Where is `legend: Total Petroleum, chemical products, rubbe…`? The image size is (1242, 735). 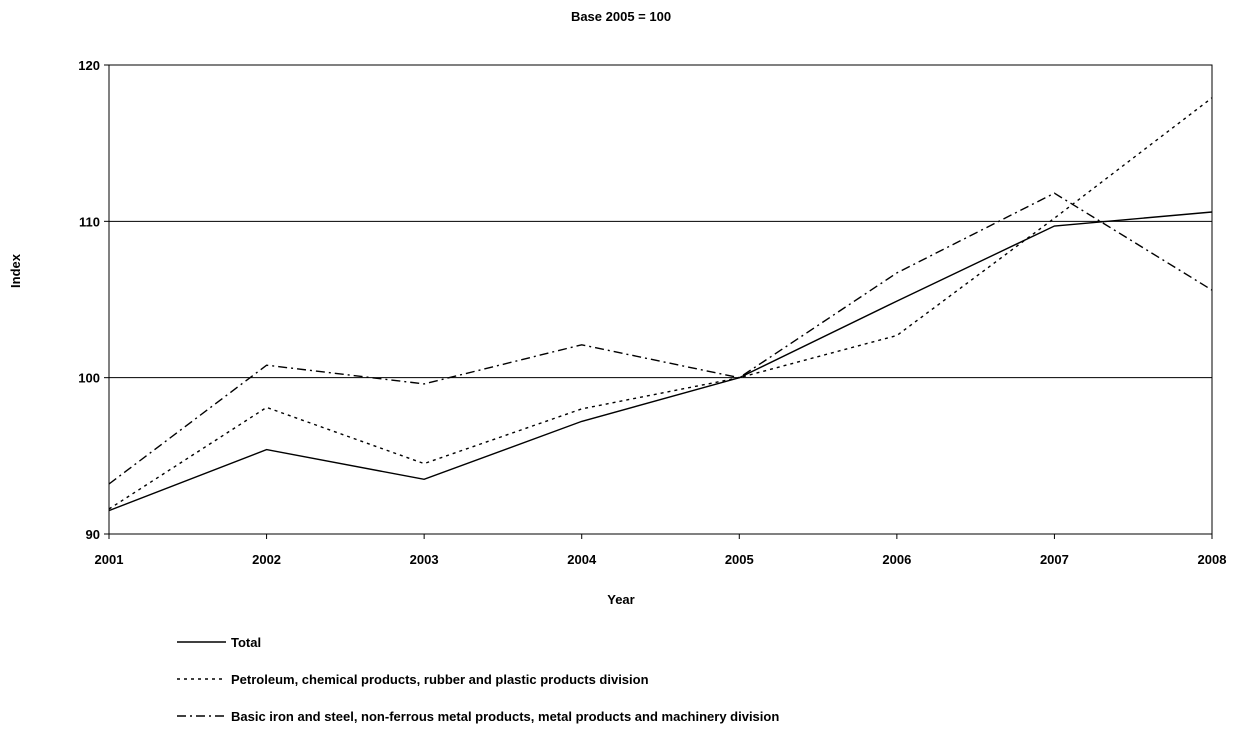
legend: Total Petroleum, chemical products, rubbe… is located at coordinates (478, 679).